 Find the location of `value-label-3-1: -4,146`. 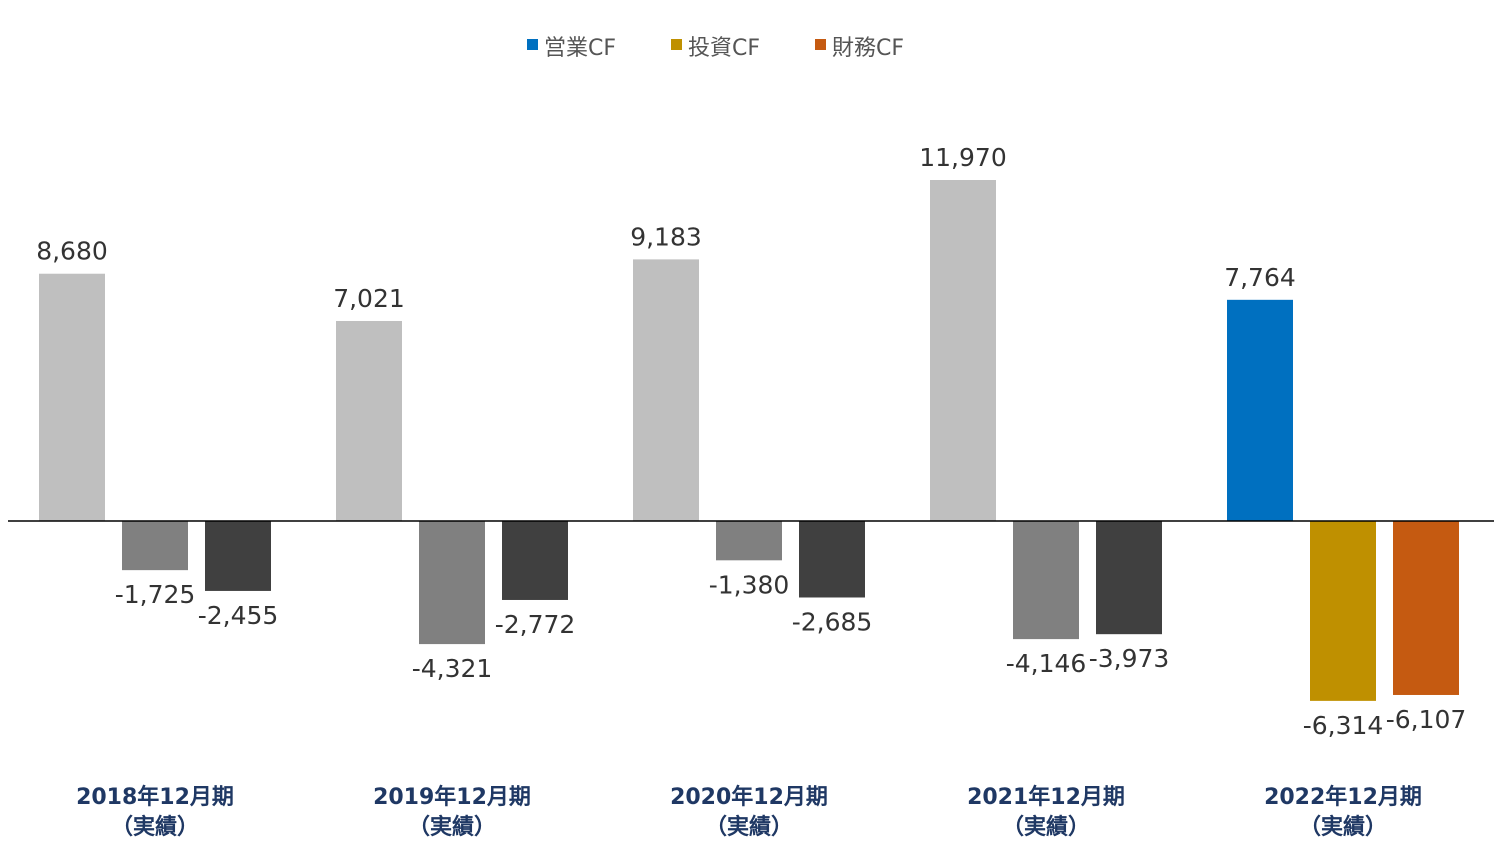

value-label-3-1: -4,146 is located at coordinates (1046, 663).